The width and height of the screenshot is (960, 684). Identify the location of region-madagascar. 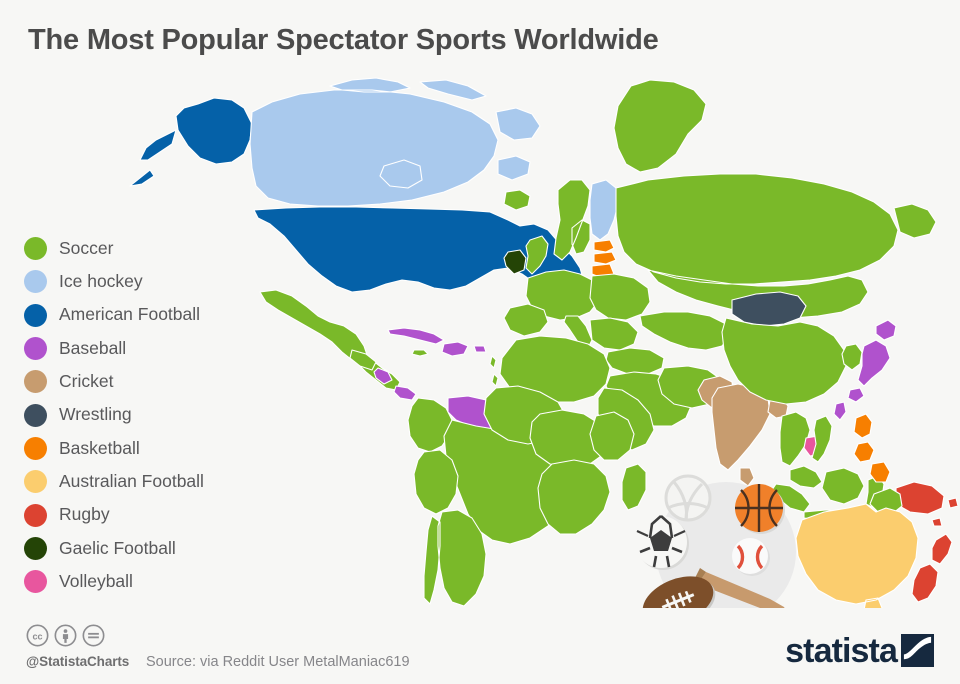
(634, 487).